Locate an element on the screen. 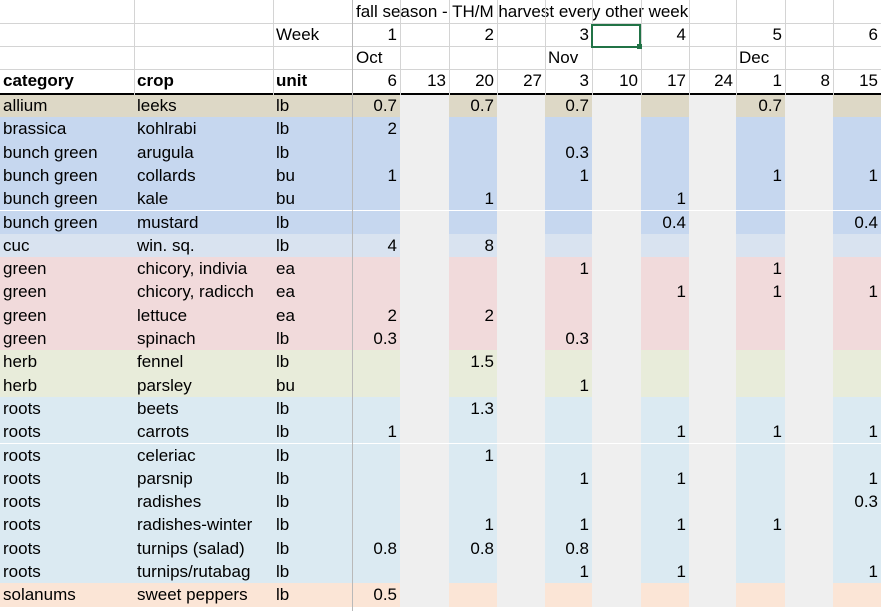 This screenshot has height=611, width=881. value-cell: 0.7 is located at coordinates (568, 106).